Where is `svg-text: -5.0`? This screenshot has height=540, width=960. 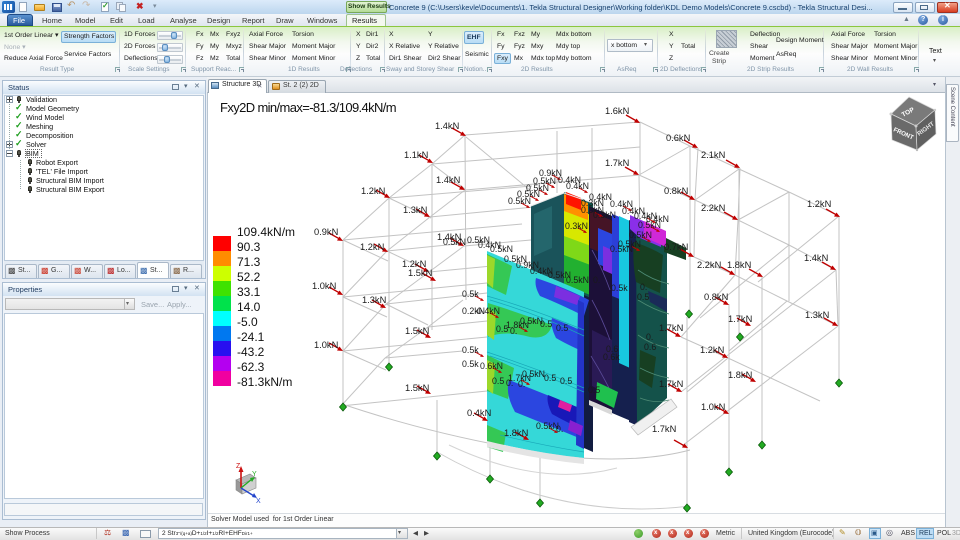
svg-text: -5.0 is located at coordinates (247, 322).